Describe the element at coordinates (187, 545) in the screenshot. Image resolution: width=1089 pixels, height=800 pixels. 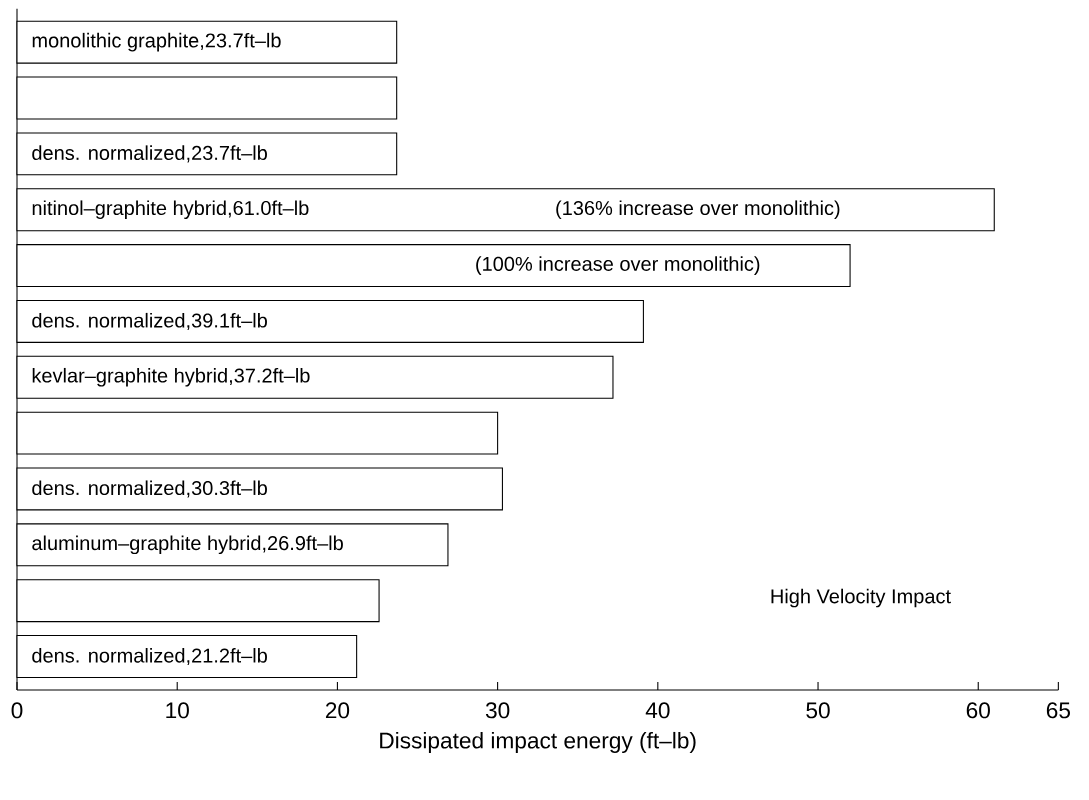
I see `data-label: aluminum–graphite hybrid,26.9ft–lb` at that location.